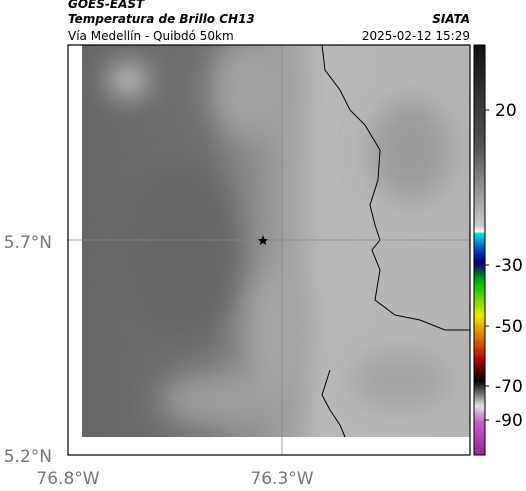 The height and width of the screenshot is (491, 526). Describe the element at coordinates (509, 266) in the screenshot. I see `colorbar-tick: -30` at that location.